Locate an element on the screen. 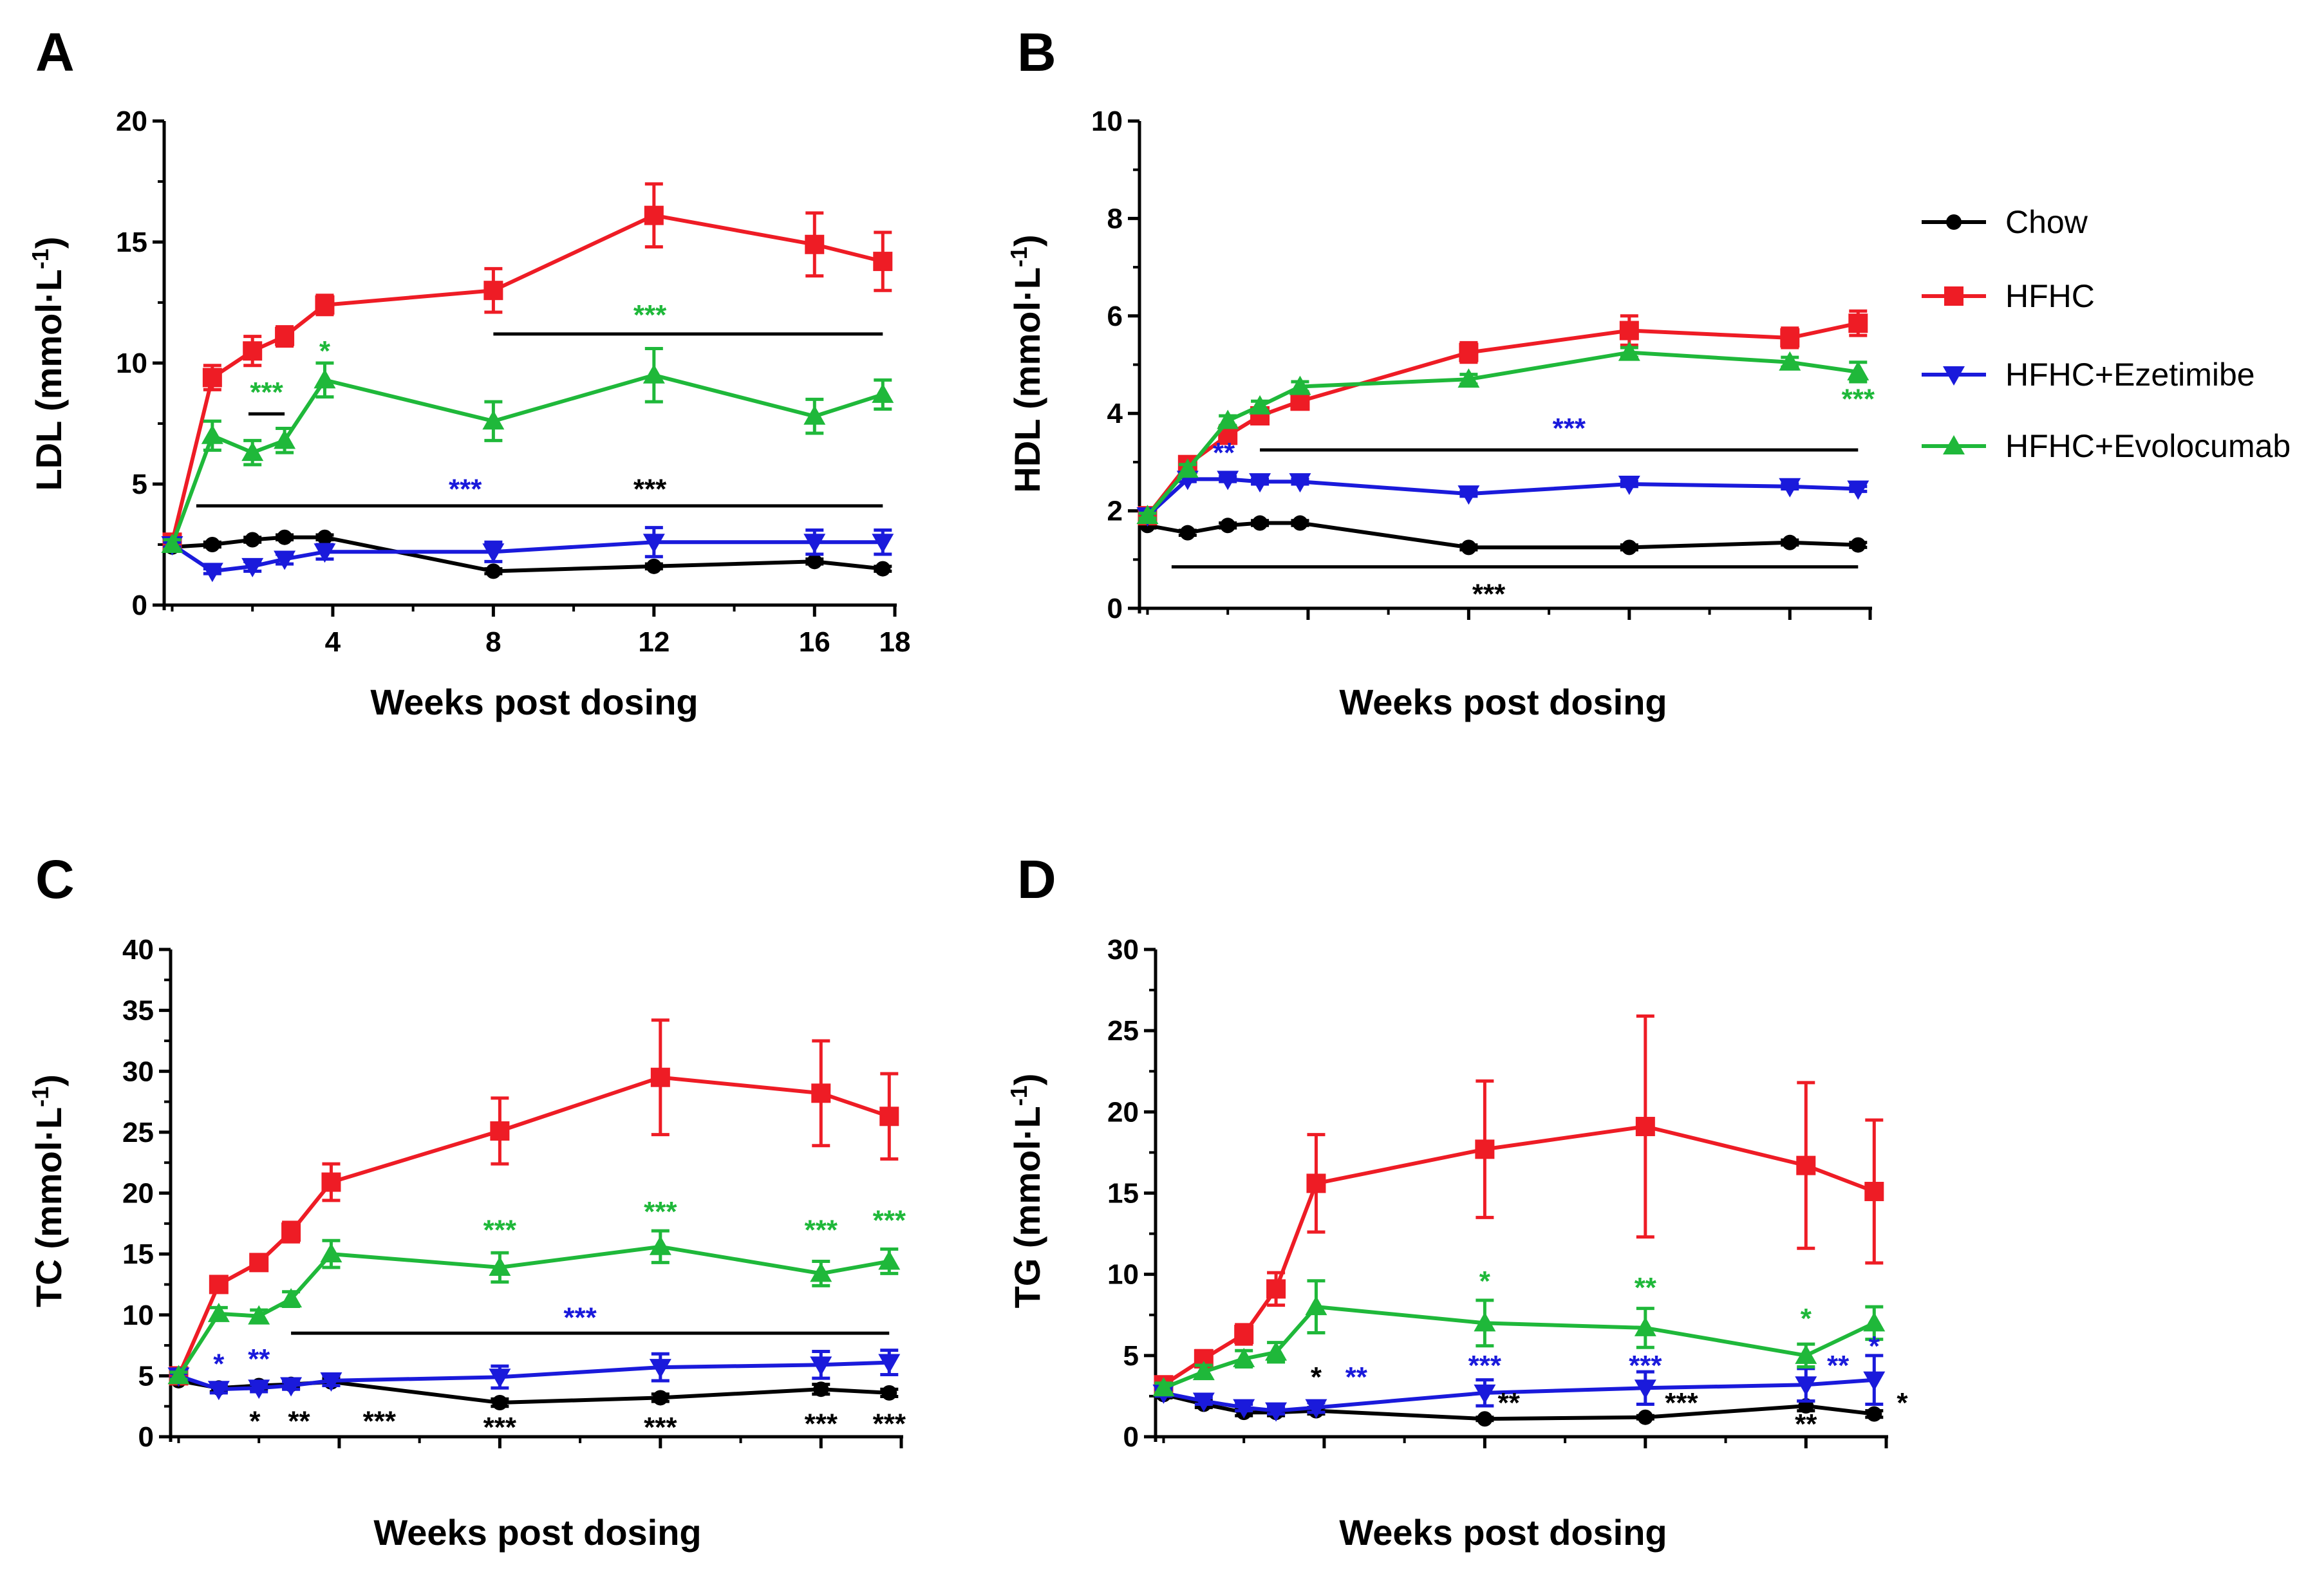 Image resolution: width=2324 pixels, height=1579 pixels. panel-a-plot is located at coordinates (527, 382).